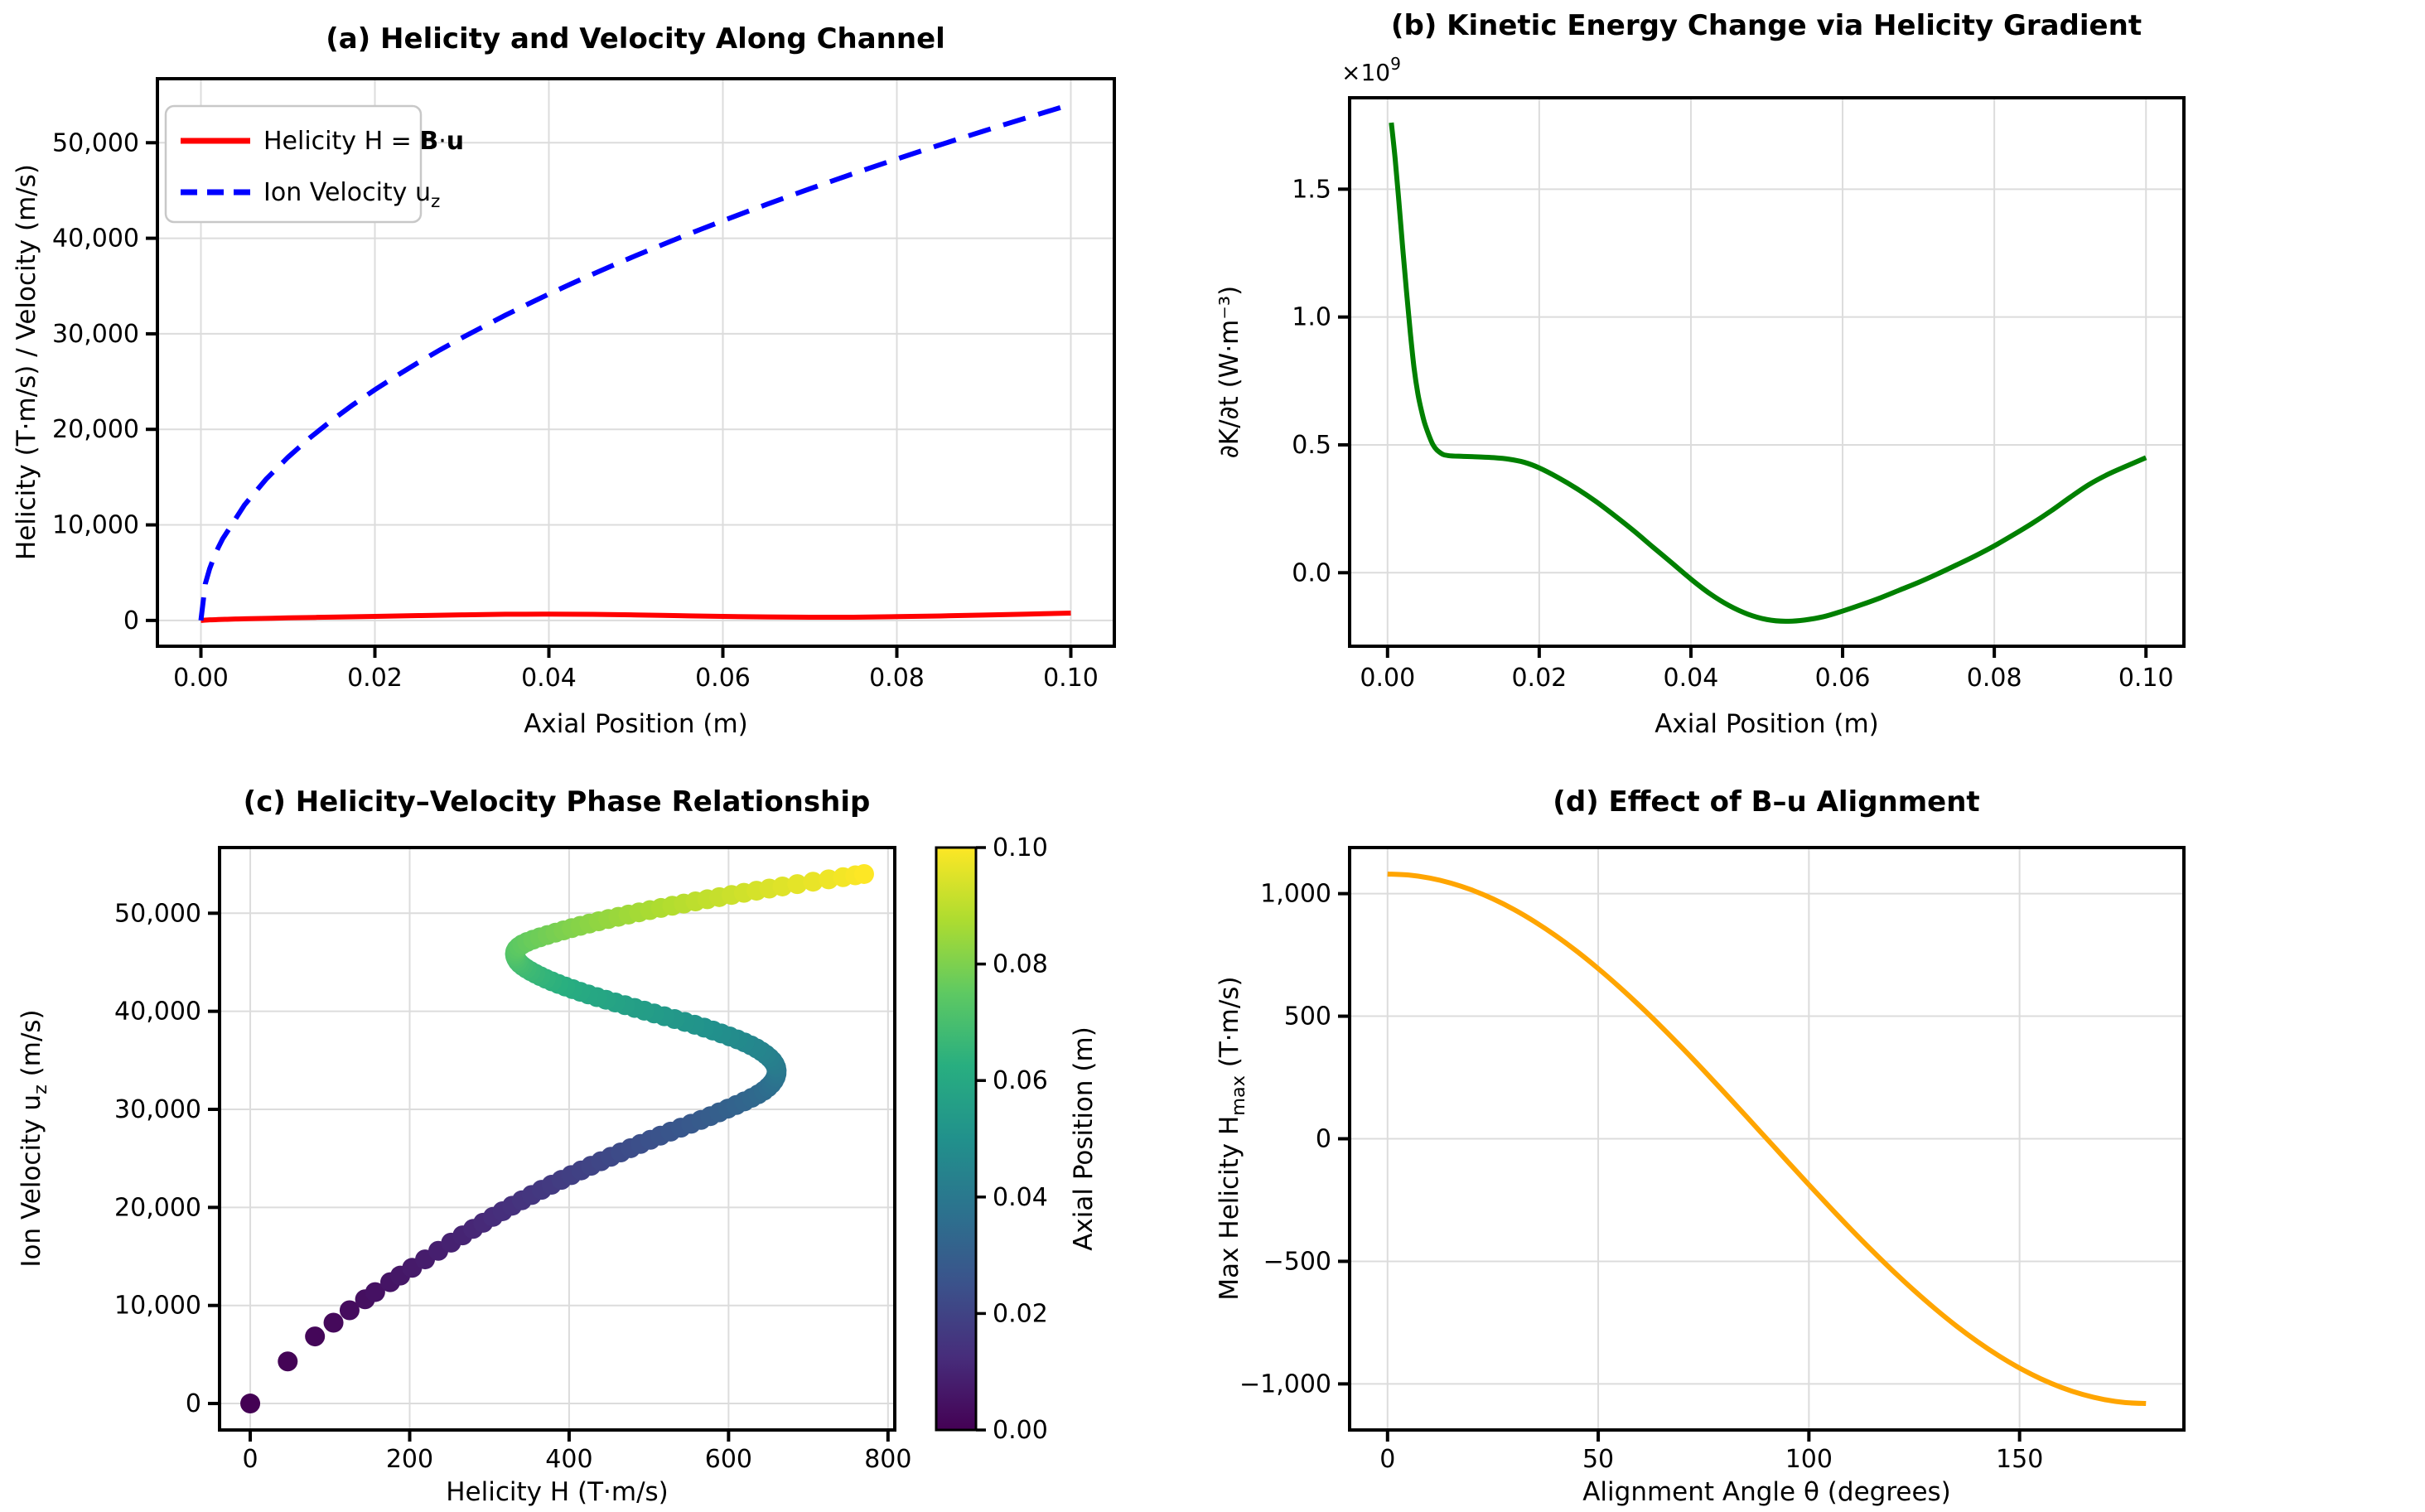 This screenshot has width=2425, height=1512. I want to click on x-axis-label: Alignment Angle θ (degrees), so click(1766, 1492).